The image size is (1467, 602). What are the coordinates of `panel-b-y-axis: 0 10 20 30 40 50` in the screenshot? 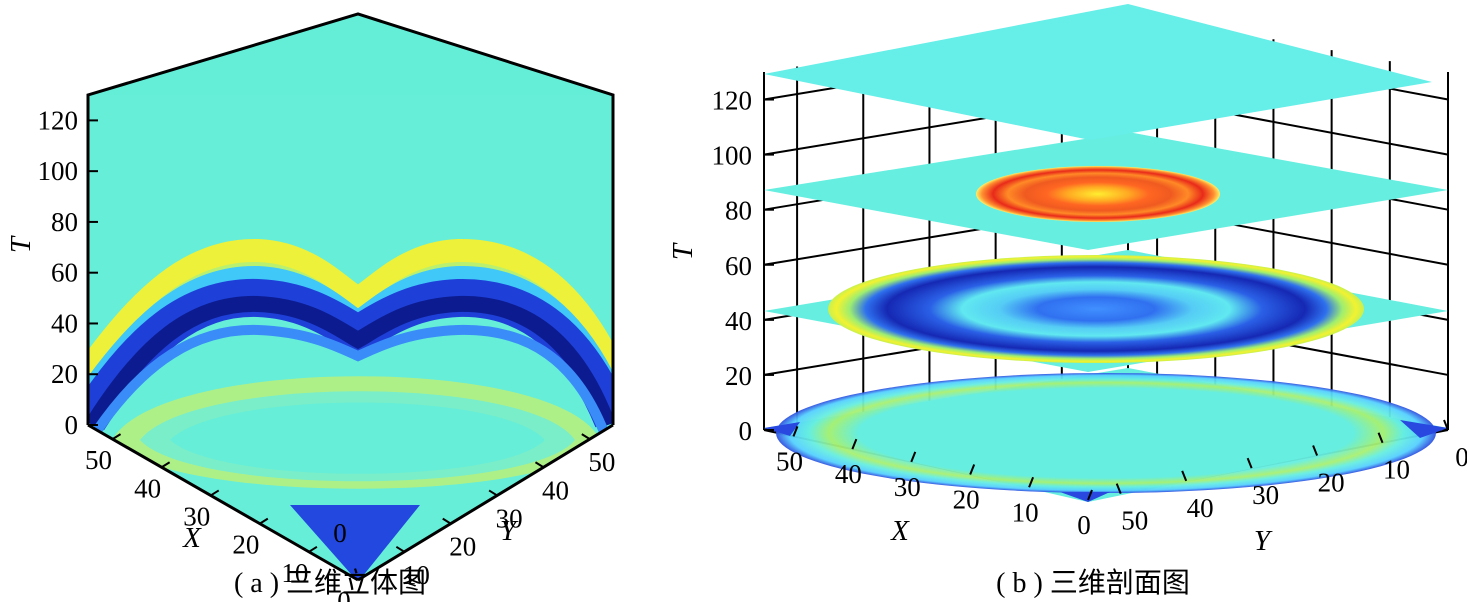 It's located at (1291, 477).